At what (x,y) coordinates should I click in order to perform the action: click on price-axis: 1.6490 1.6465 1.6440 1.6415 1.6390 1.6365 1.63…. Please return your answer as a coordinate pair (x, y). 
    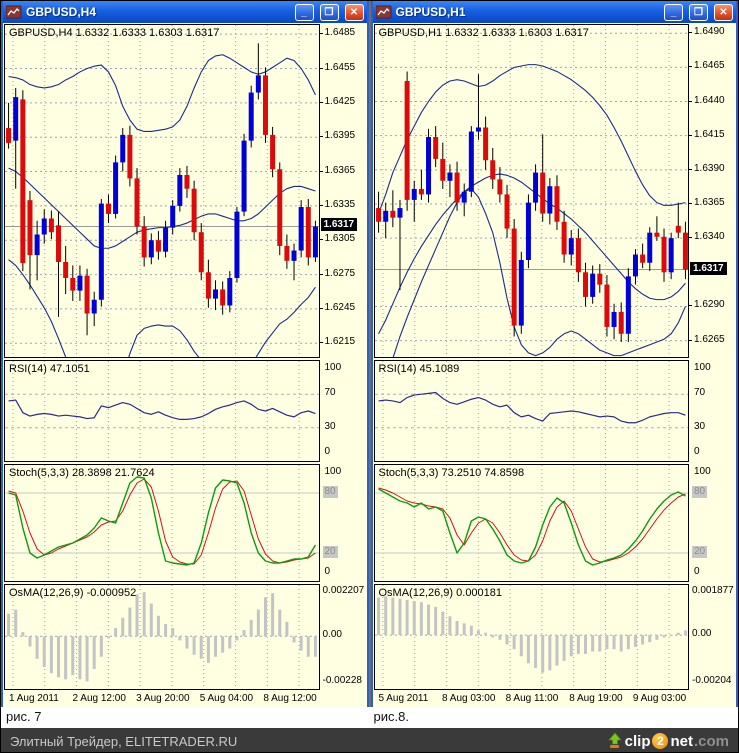
    Looking at the image, I should click on (712, 191).